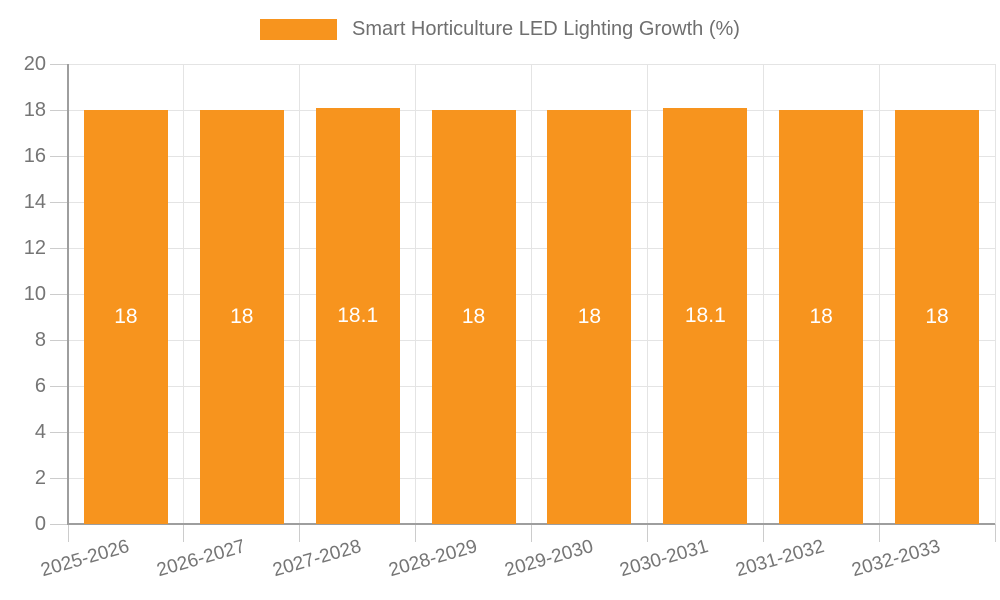 The image size is (1000, 600). What do you see at coordinates (34, 248) in the screenshot?
I see `y-axis-tick-label: 12` at bounding box center [34, 248].